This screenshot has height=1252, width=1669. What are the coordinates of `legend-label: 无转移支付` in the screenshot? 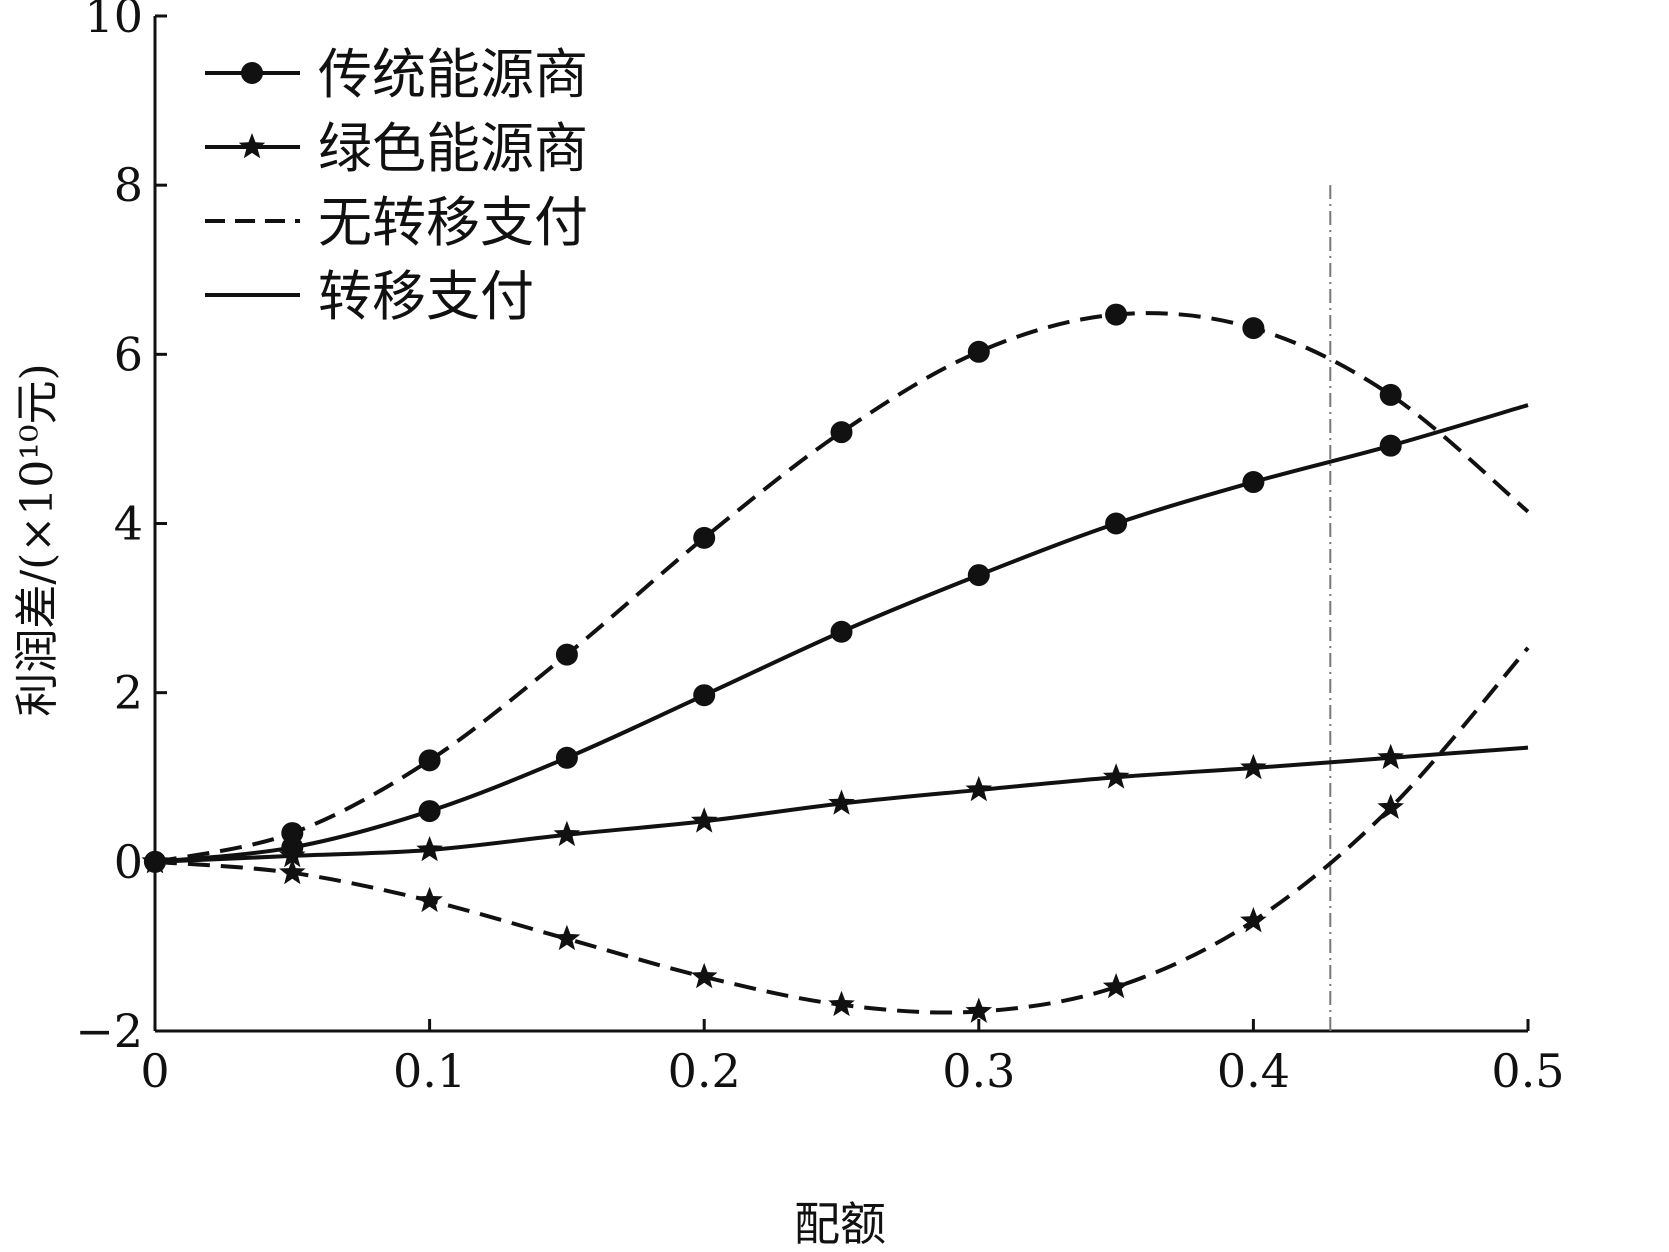 It's located at (453, 222).